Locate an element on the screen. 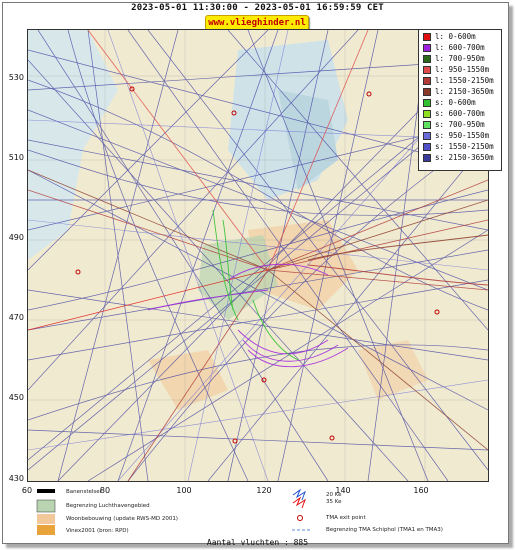 Image resolution: width=515 pixels, height=550 pixels. runway-swatch is located at coordinates (46, 491).